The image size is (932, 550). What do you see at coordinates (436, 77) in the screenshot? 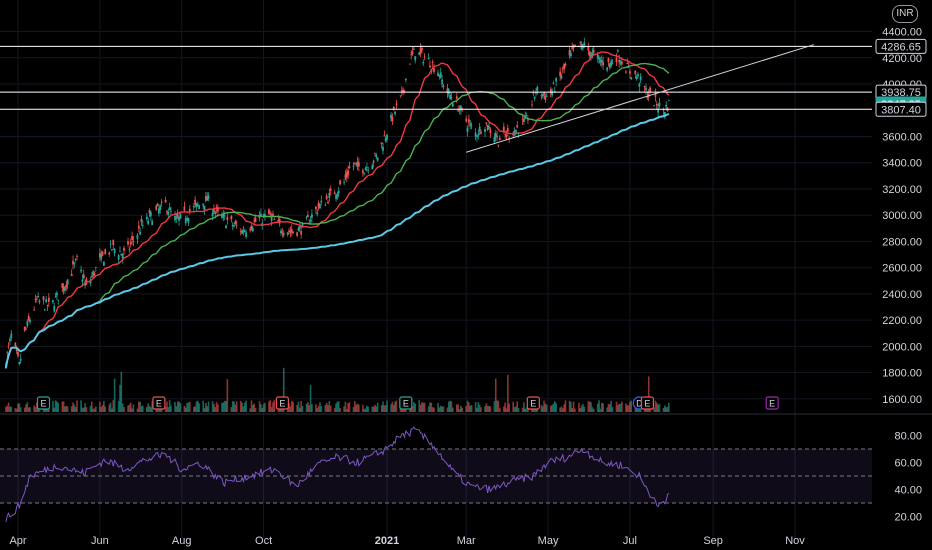
I see `horizontal-levels` at bounding box center [436, 77].